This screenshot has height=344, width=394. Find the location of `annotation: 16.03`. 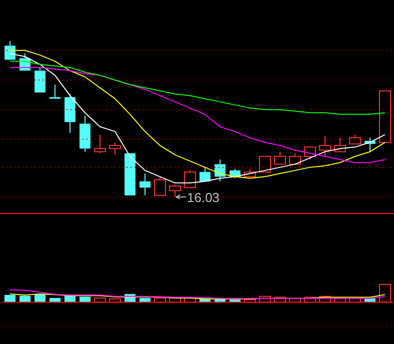

annotation: 16.03 is located at coordinates (203, 197).